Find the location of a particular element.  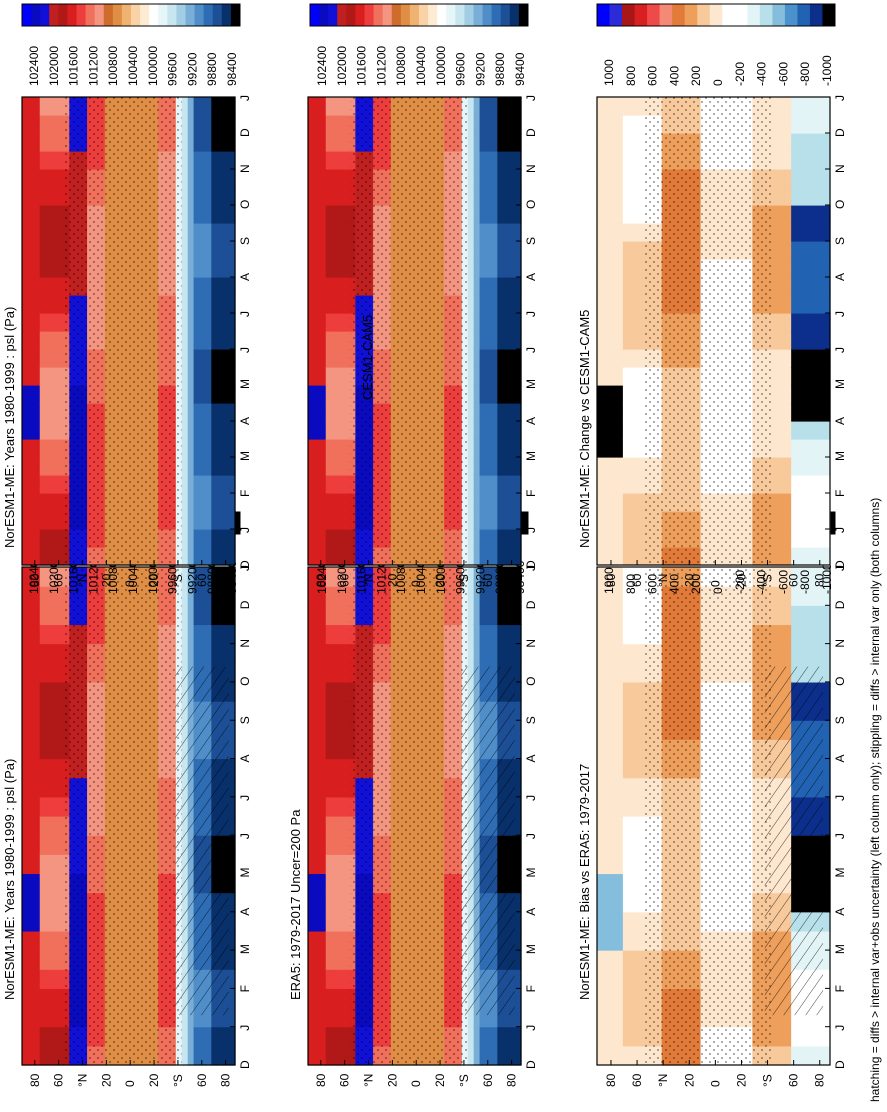

month-tick-label: S is located at coordinates (245, 720).